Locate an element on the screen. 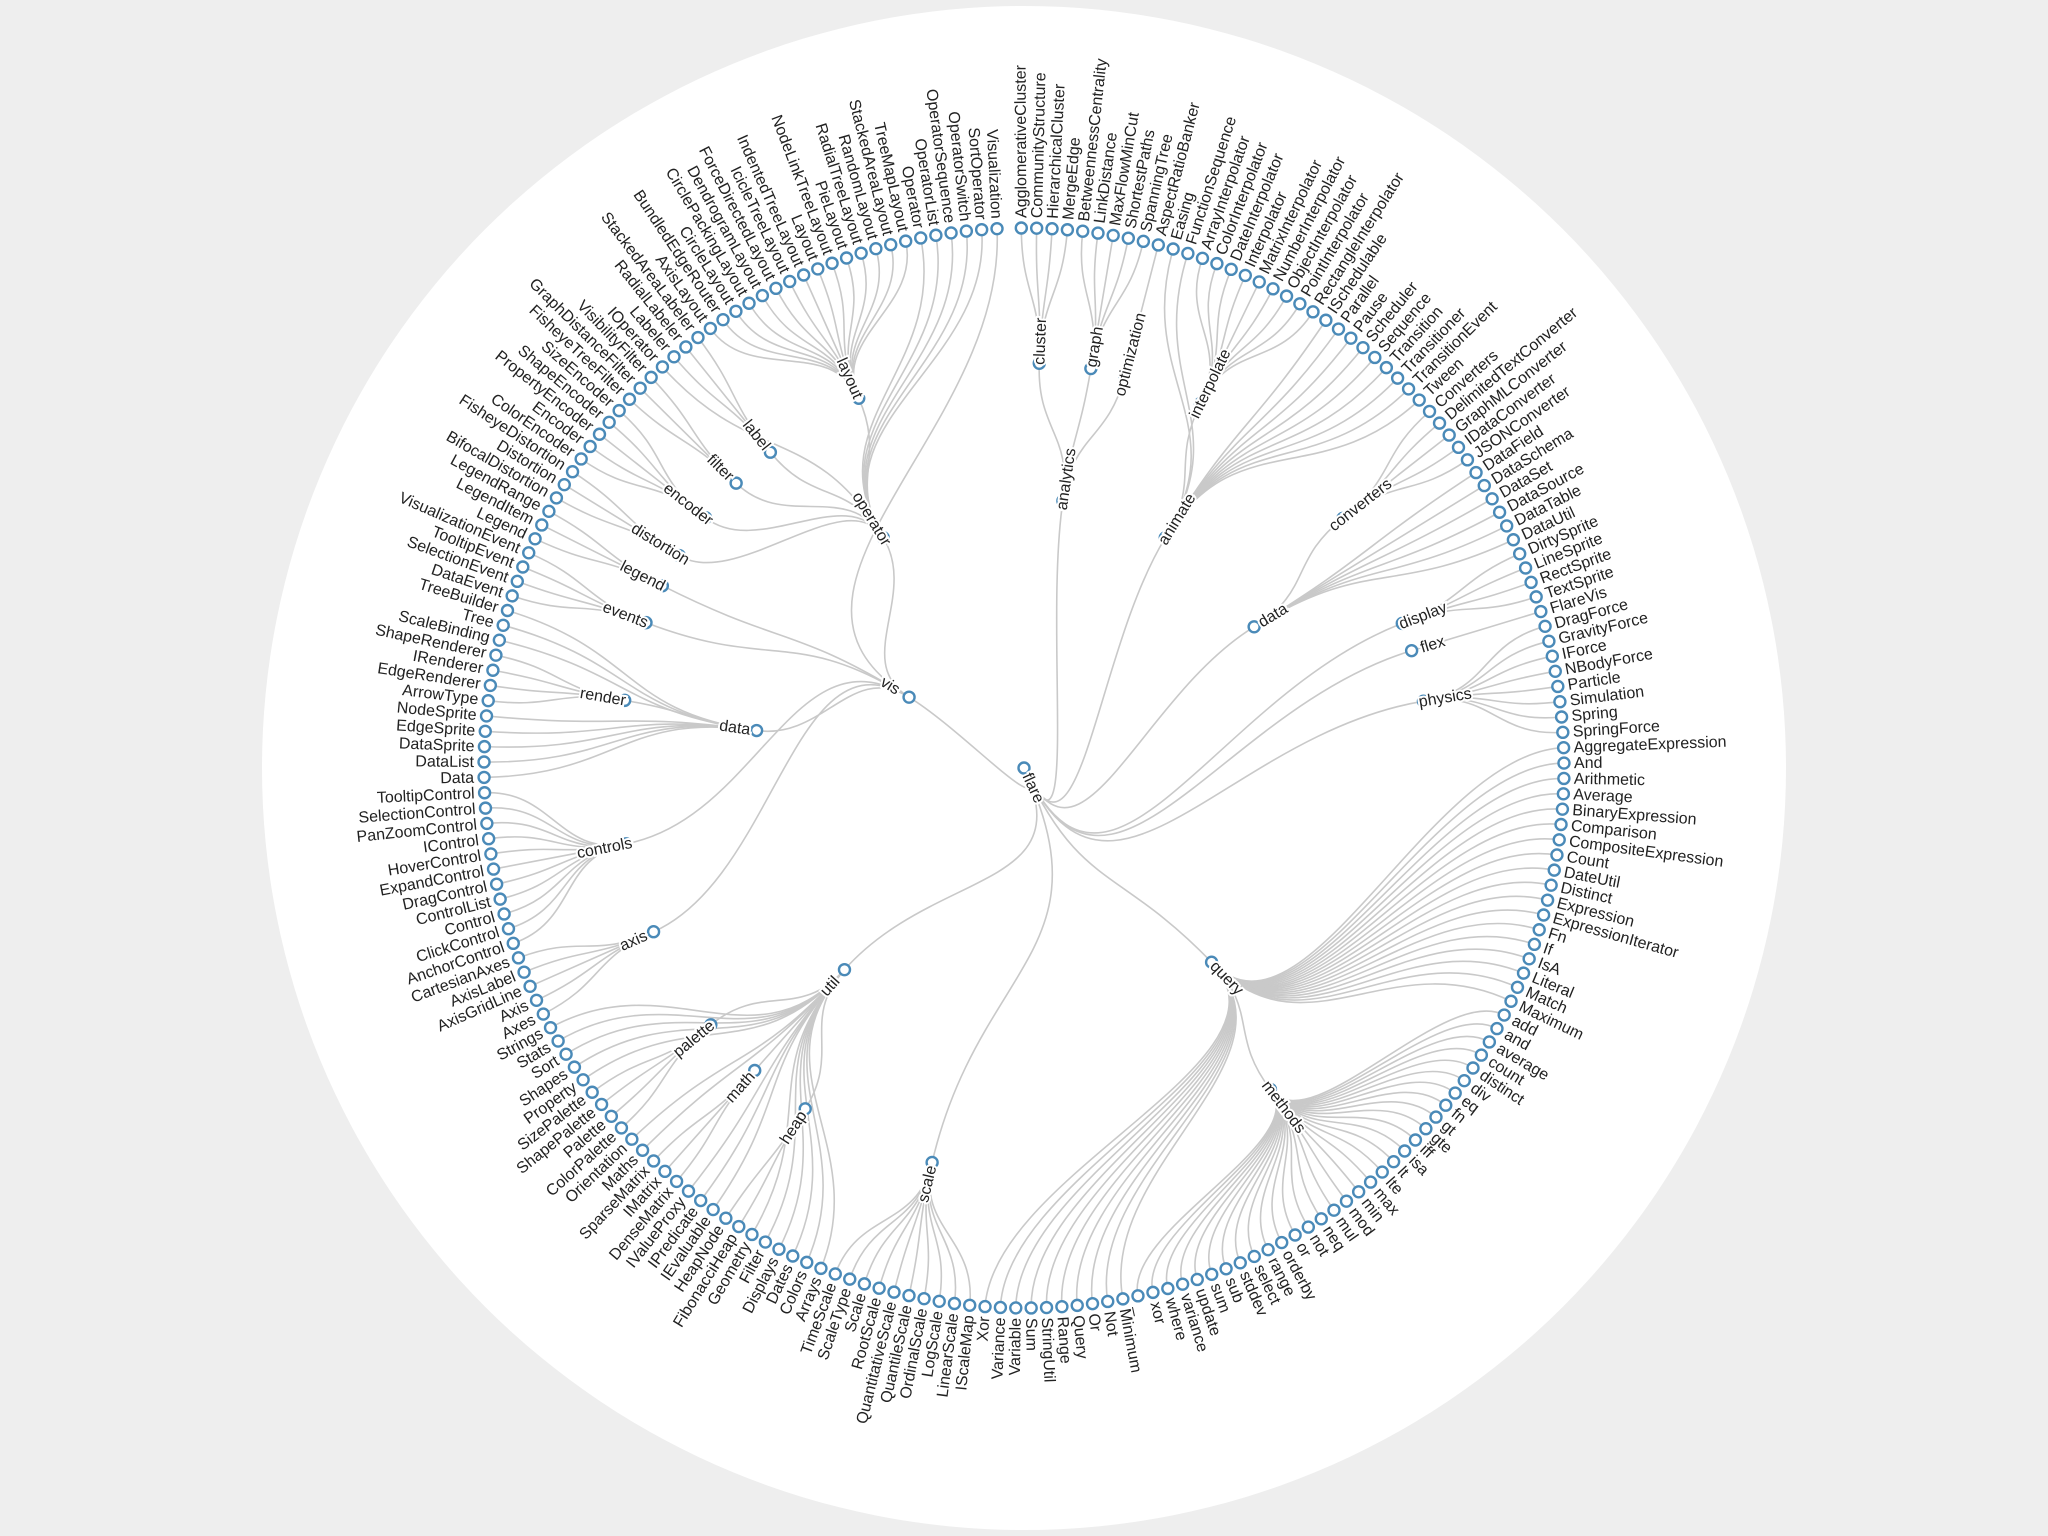 This screenshot has width=2048, height=1536. tree-branch-node: cluster is located at coordinates (1040, 342).